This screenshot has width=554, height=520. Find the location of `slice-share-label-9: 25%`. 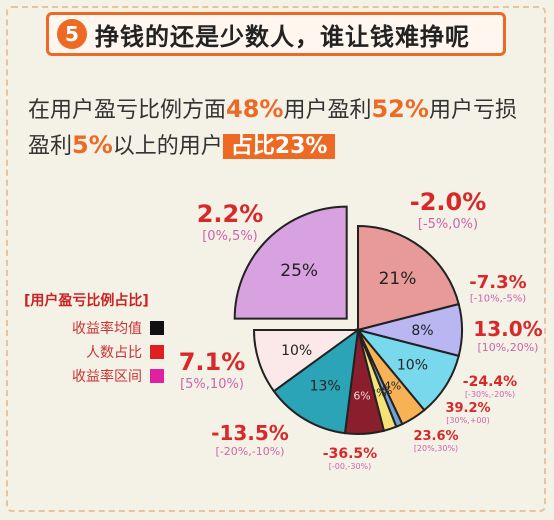

slice-share-label-9: 25% is located at coordinates (299, 271).